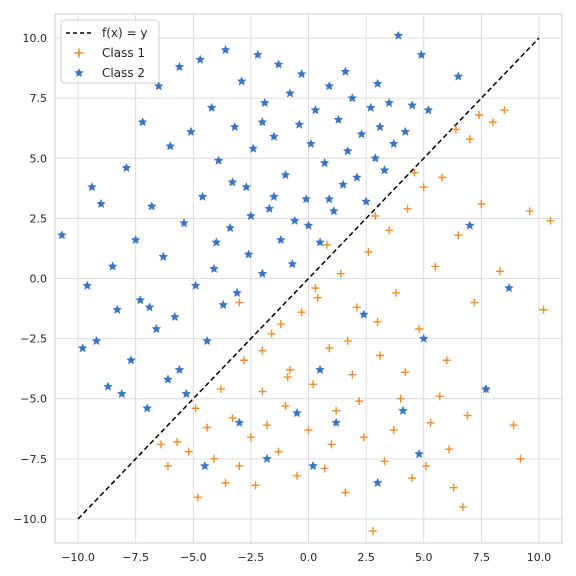 This screenshot has width=576, height=576. I want to click on x-tick-label: −7.5, so click(135, 557).